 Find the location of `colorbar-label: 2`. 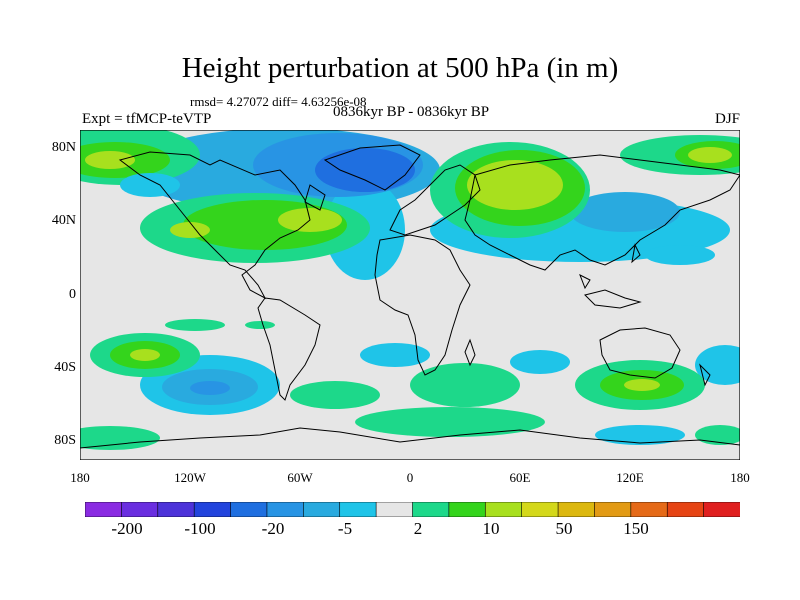

colorbar-label: 2 is located at coordinates (418, 528).